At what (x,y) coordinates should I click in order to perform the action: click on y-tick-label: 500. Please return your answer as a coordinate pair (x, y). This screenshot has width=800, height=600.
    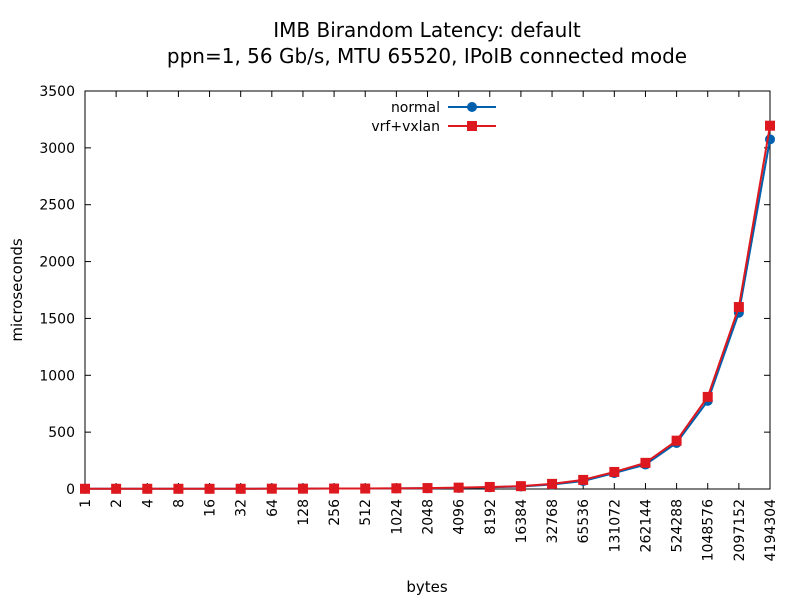
    Looking at the image, I should click on (61, 433).